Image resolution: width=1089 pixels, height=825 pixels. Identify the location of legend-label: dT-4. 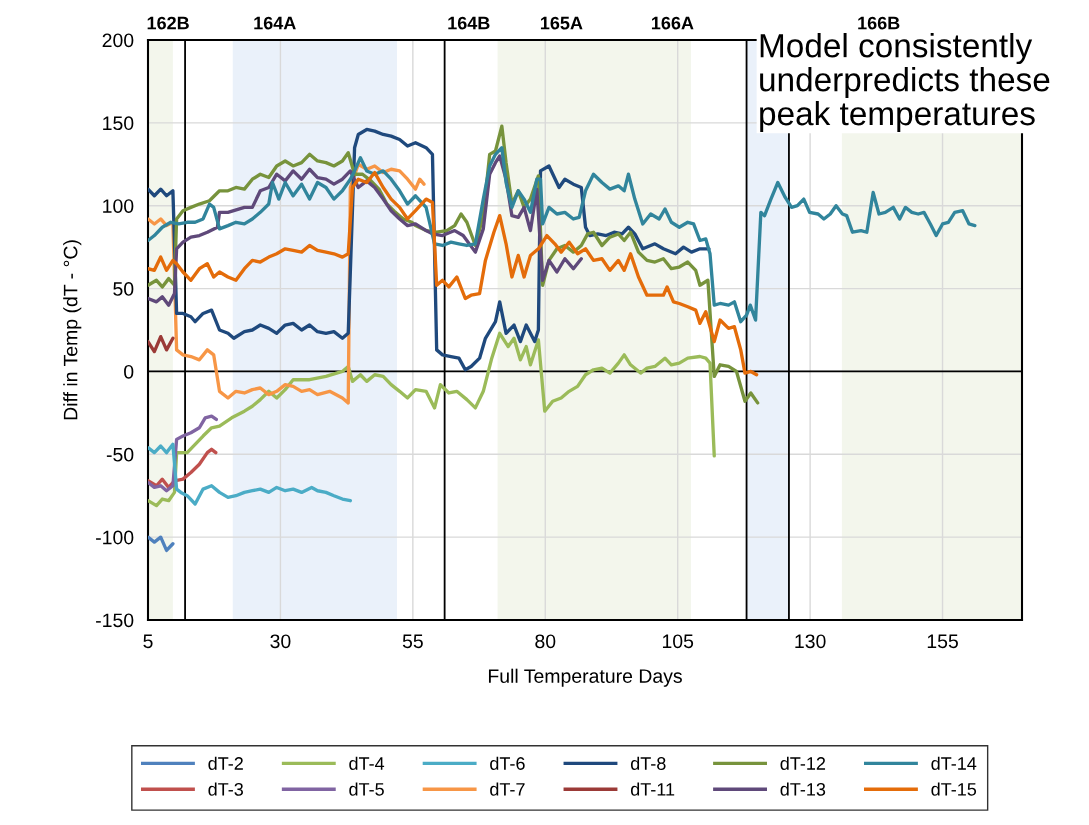
(367, 763).